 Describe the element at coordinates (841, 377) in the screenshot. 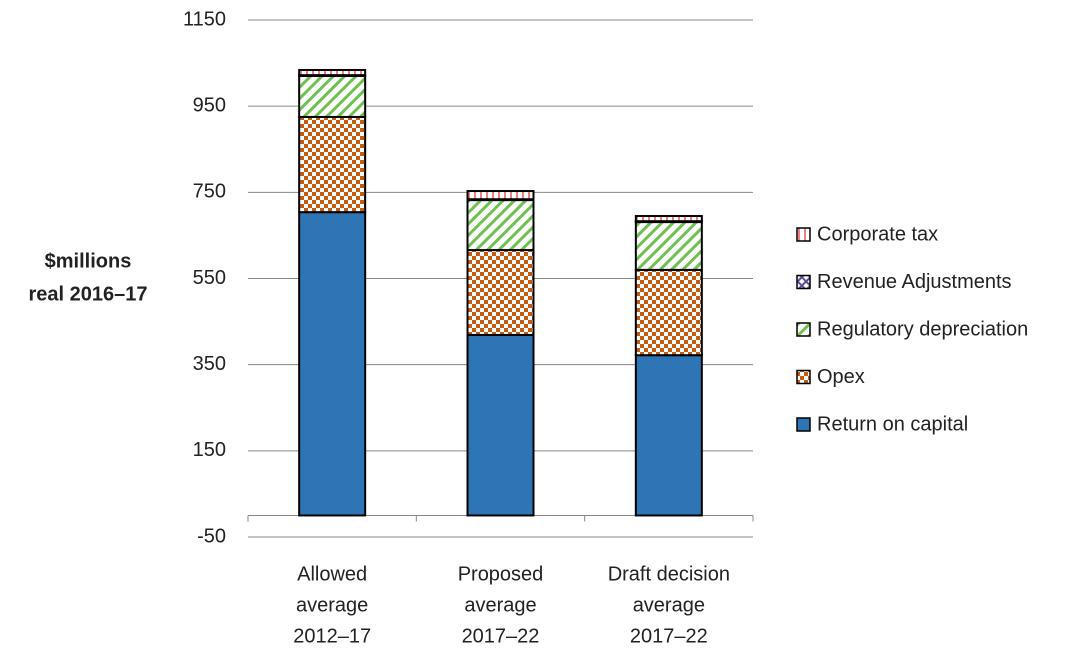

I see `legend-label: Opex` at that location.